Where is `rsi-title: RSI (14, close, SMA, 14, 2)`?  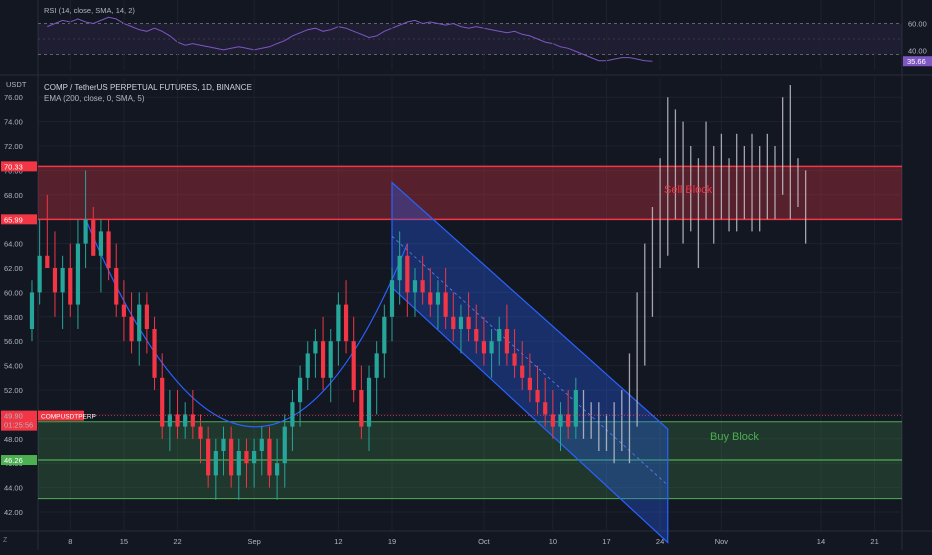 rsi-title: RSI (14, close, SMA, 14, 2) is located at coordinates (89, 10).